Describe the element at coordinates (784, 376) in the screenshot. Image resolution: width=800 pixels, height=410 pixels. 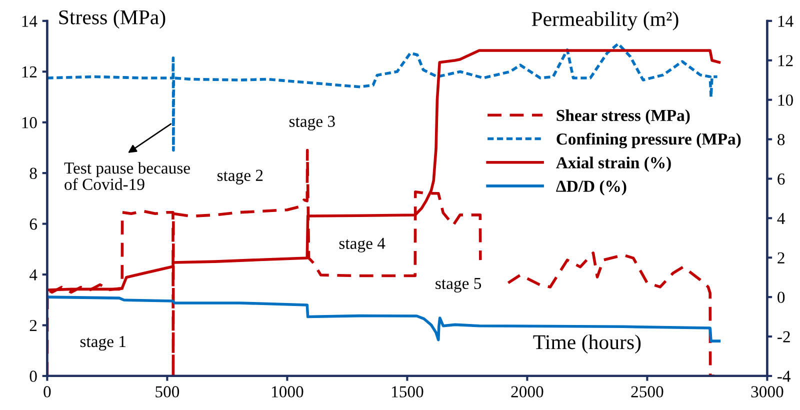
I see `y2-tick-label: -4` at that location.